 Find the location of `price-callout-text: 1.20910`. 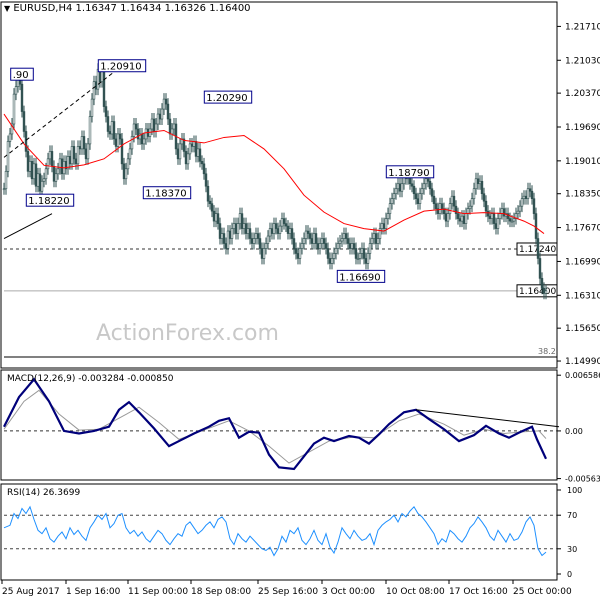

price-callout-text: 1.20910 is located at coordinates (120, 67).